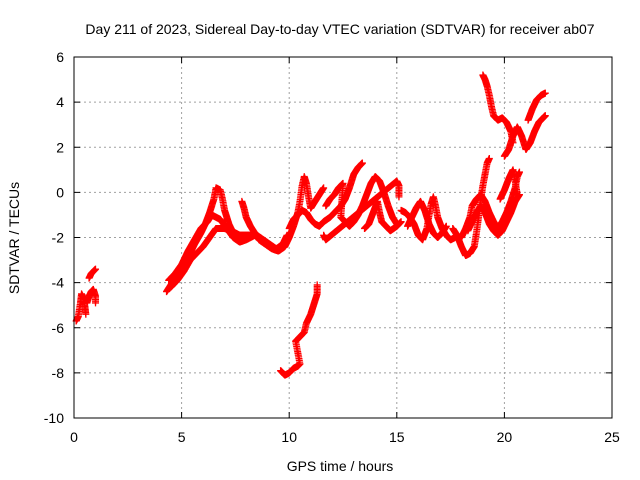 The height and width of the screenshot is (480, 640). I want to click on y-tick-label: -10, so click(54, 418).